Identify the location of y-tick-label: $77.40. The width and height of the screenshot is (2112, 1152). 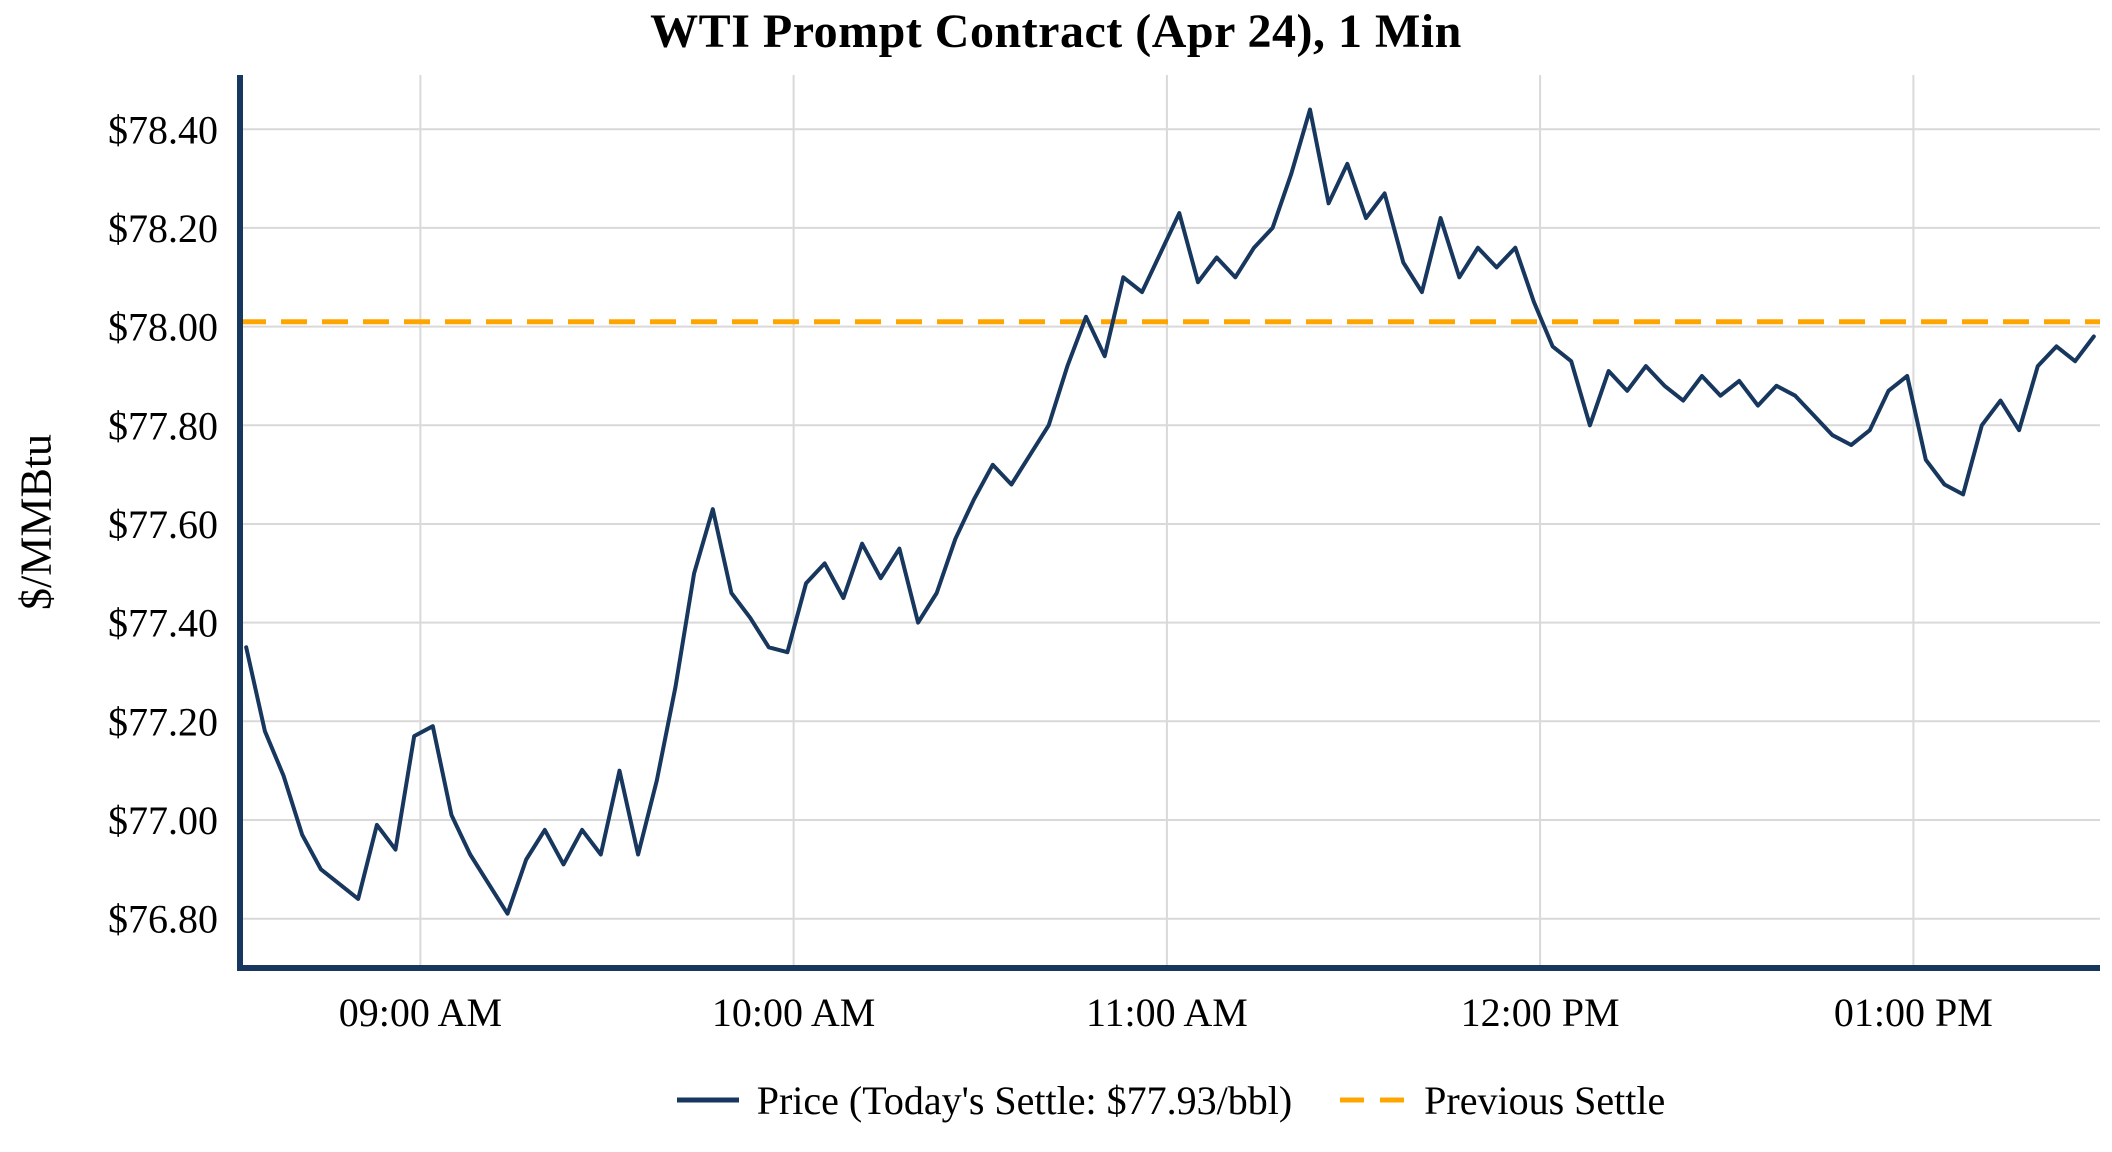
(163, 623).